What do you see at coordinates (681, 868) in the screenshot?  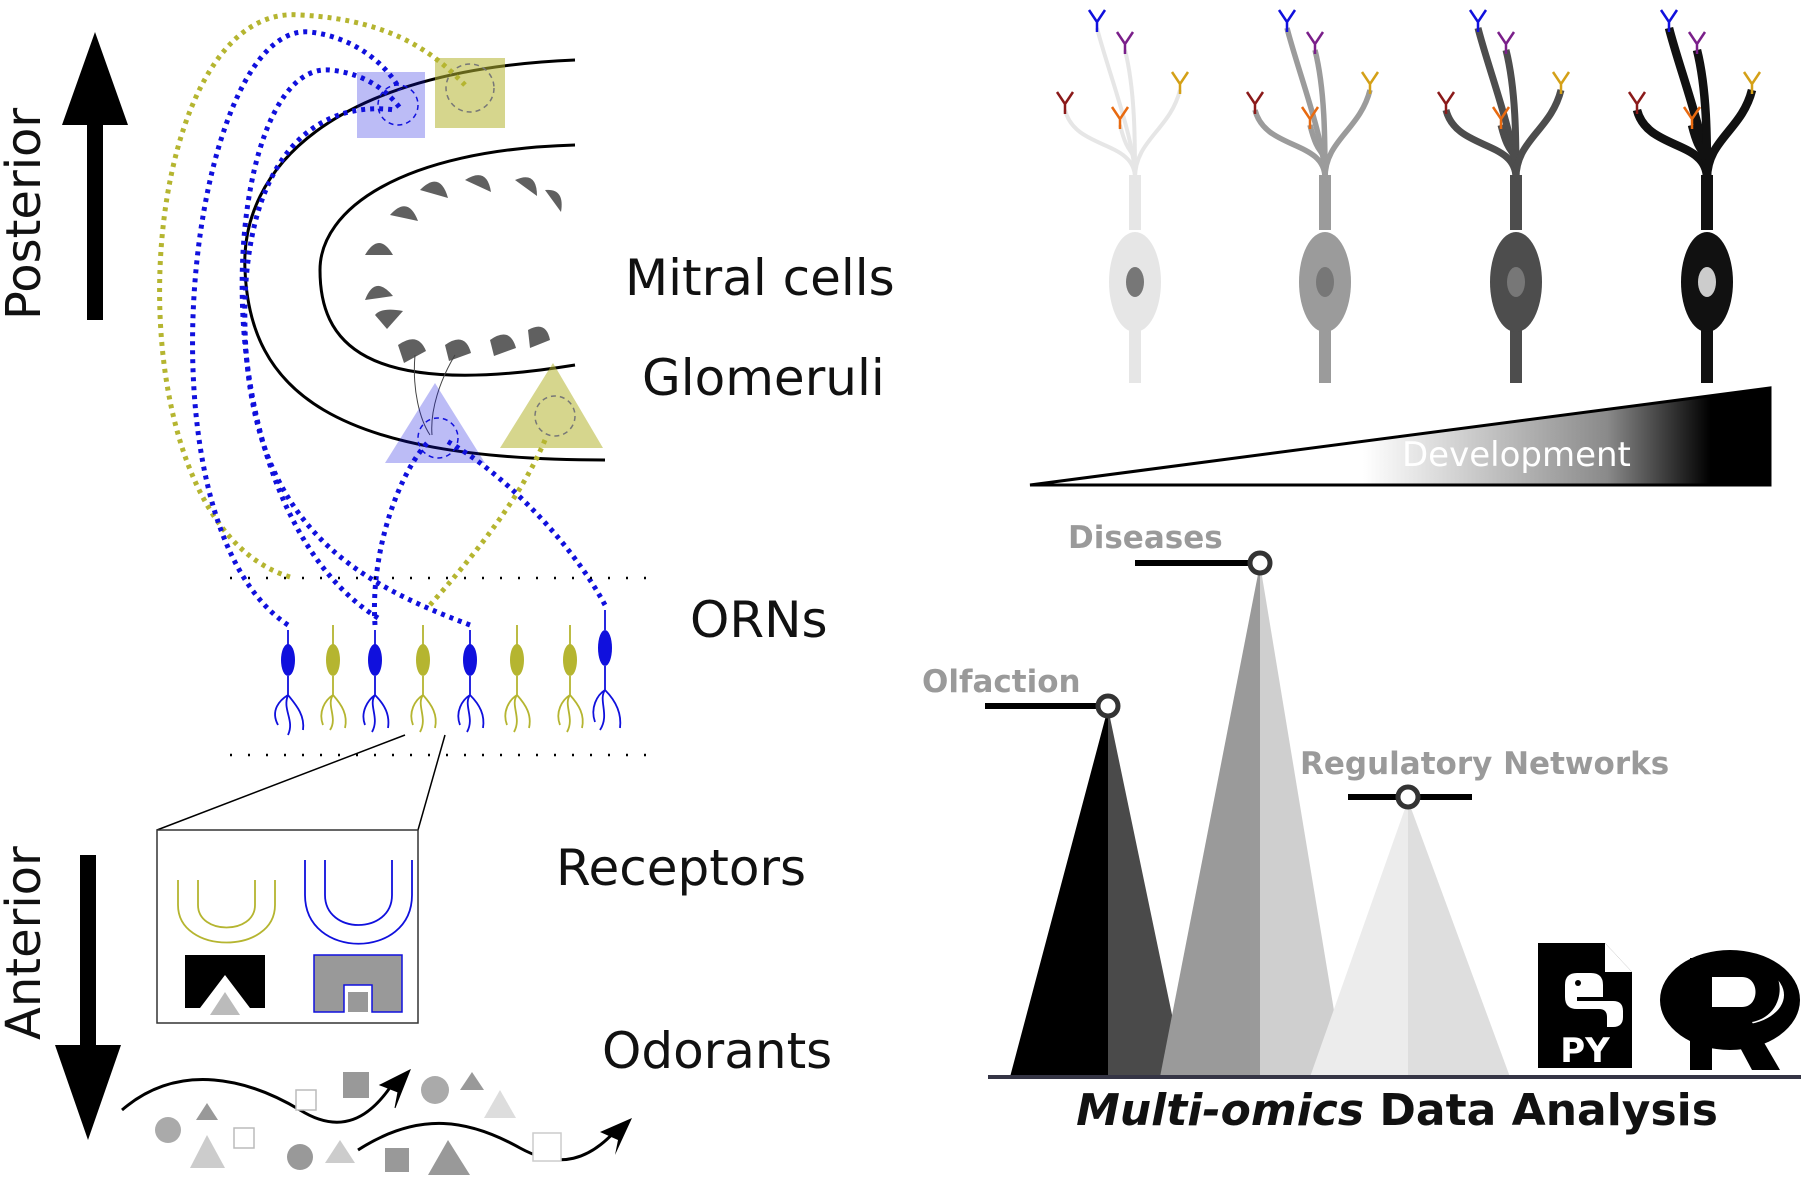 I see `receptors-label: Receptors` at bounding box center [681, 868].